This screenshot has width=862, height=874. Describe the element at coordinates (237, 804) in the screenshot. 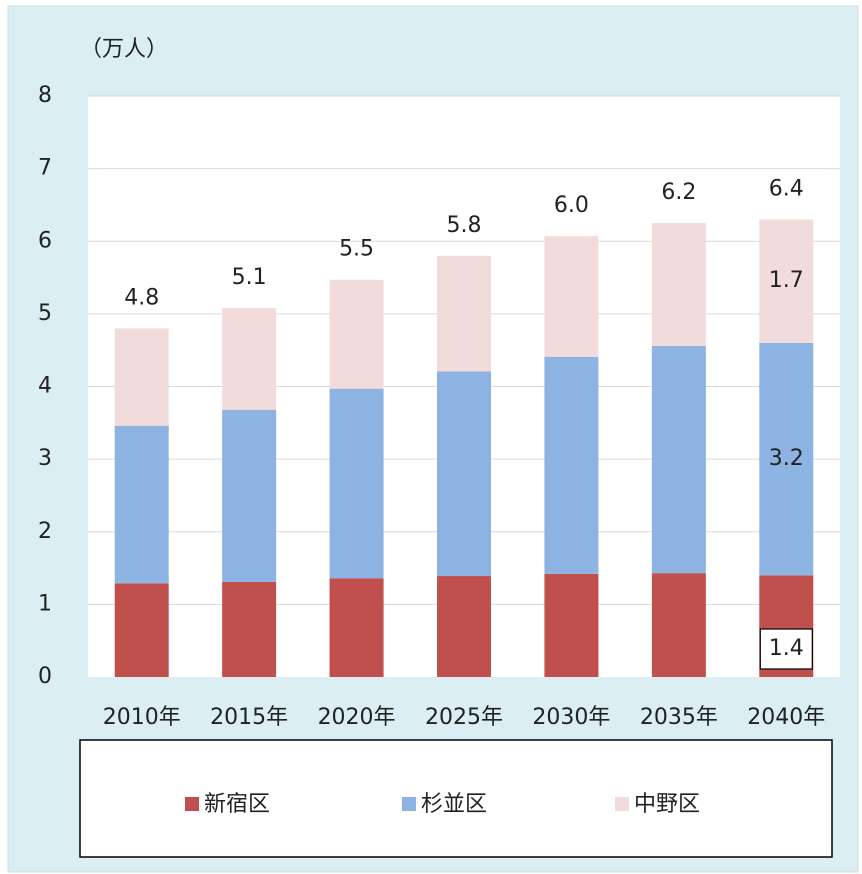

I see `legend-label: 新宿区` at that location.